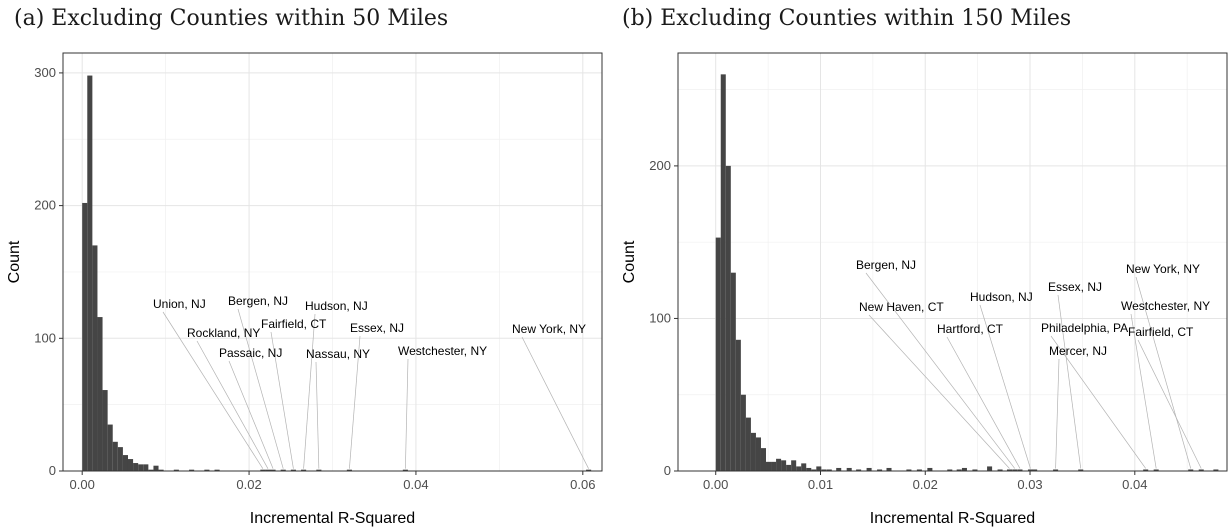 This screenshot has width=1231, height=529. What do you see at coordinates (970, 329) in the screenshot?
I see `annotation-label: Hartford, CT` at bounding box center [970, 329].